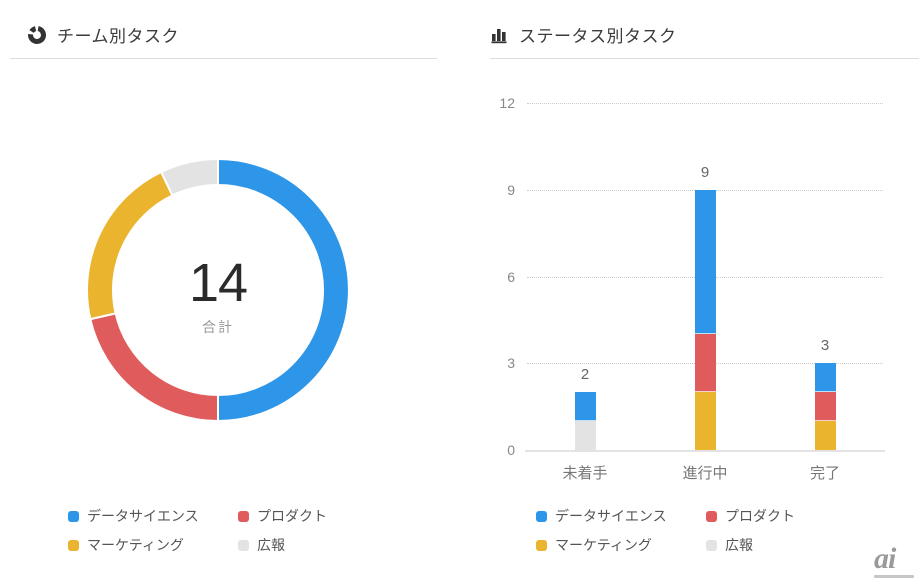  Describe the element at coordinates (511, 363) in the screenshot. I see `y-axis-tick-3: 3` at that location.